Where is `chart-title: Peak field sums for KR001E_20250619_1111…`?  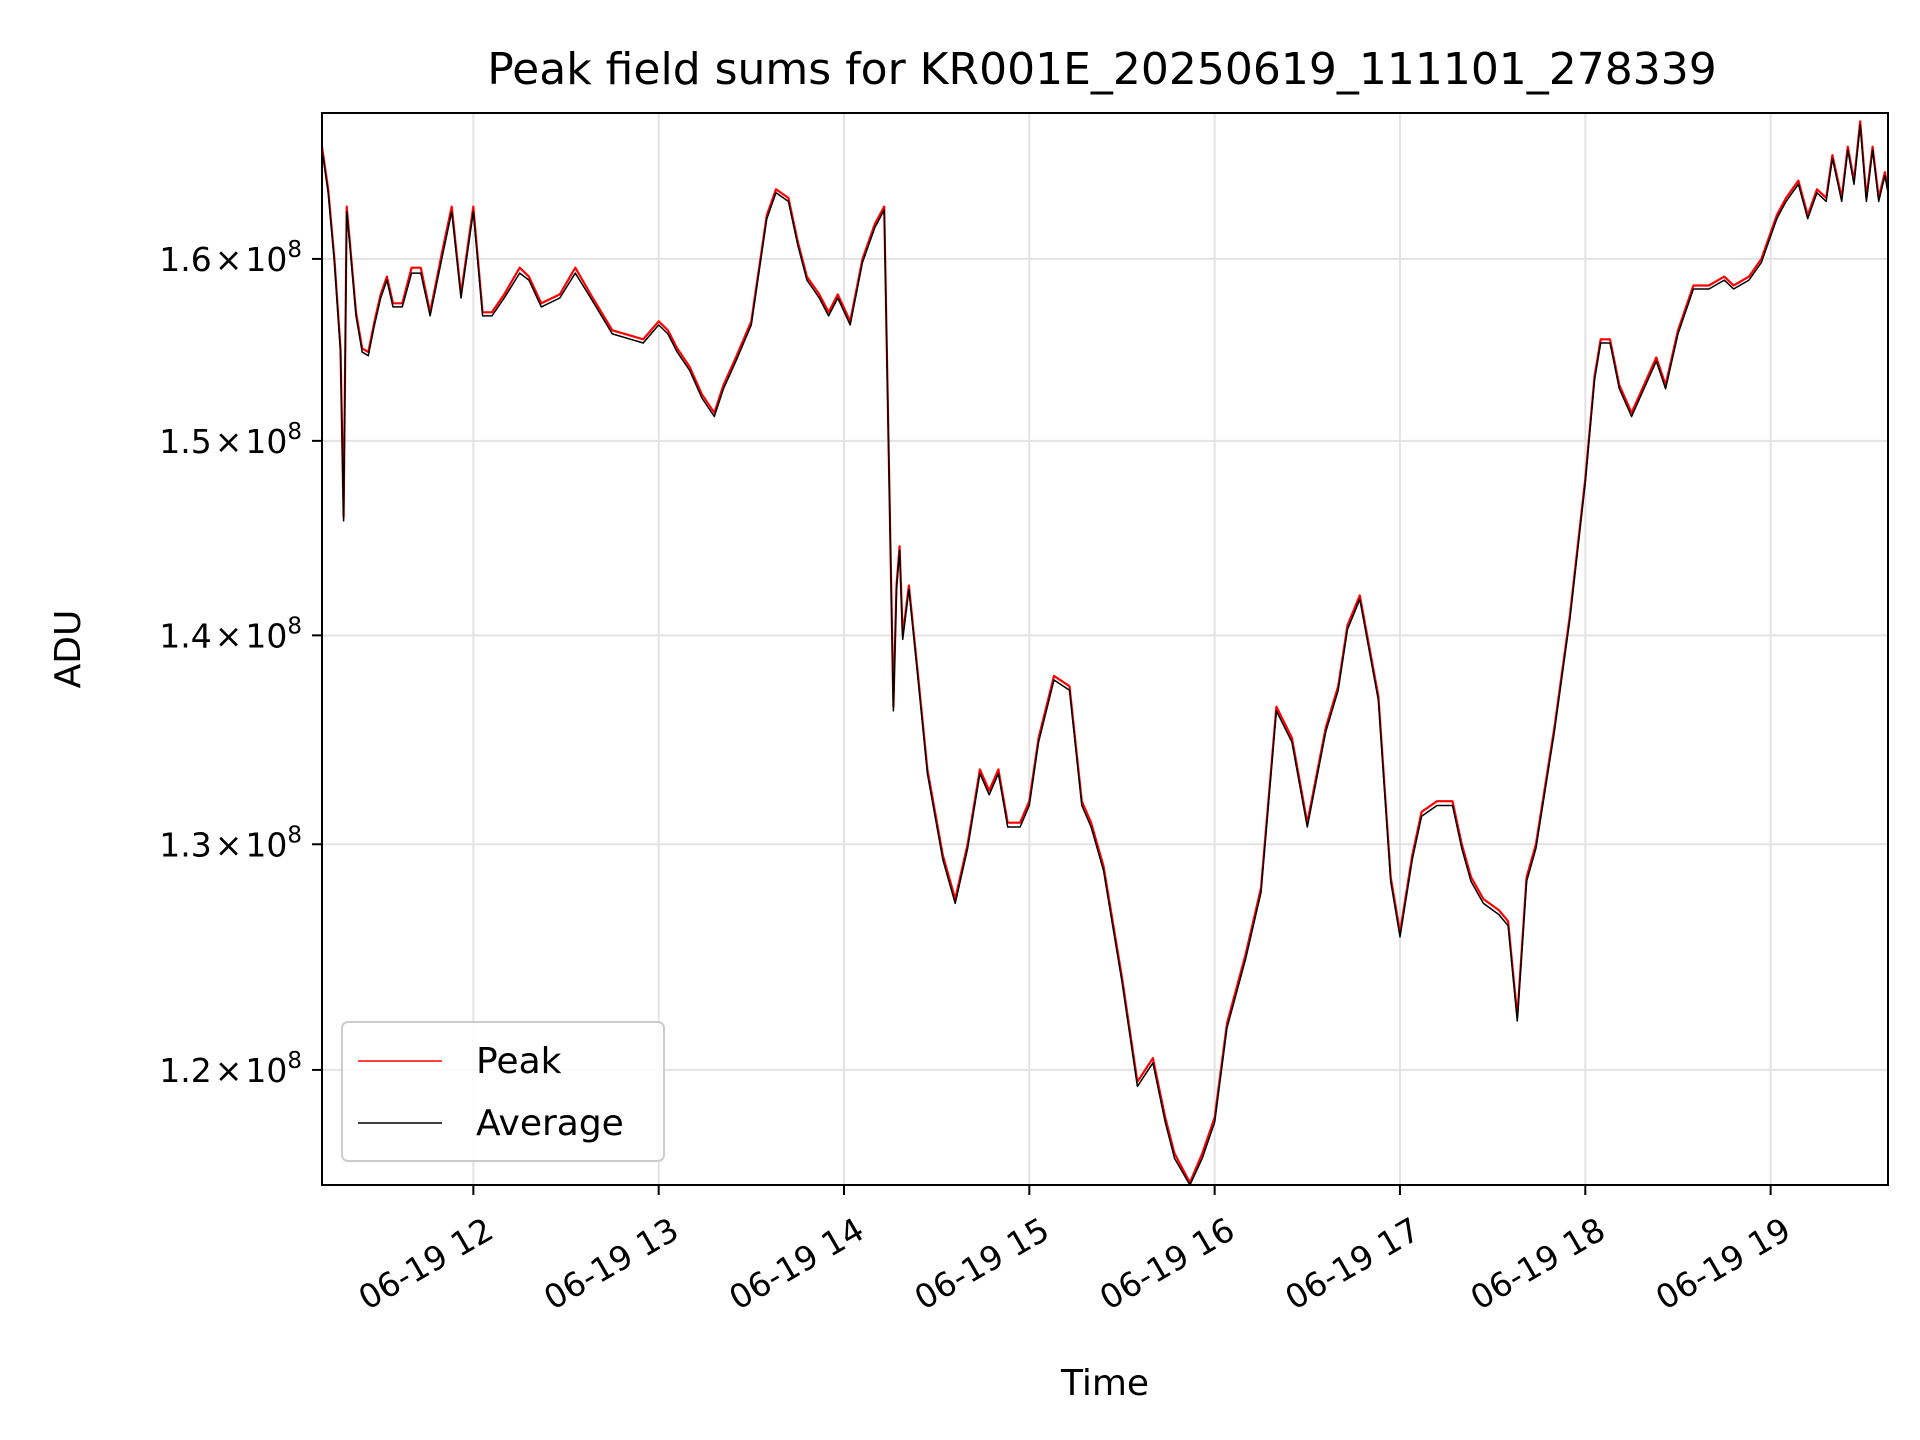 chart-title: Peak field sums for KR001E_20250619_1111… is located at coordinates (1102, 69).